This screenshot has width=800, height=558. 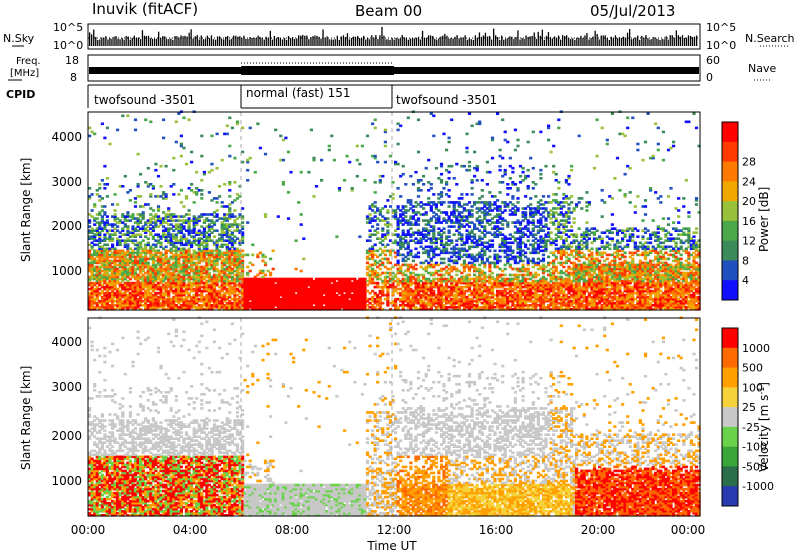 I want to click on noise-left-tick-top: 10^5, so click(x=68, y=27).